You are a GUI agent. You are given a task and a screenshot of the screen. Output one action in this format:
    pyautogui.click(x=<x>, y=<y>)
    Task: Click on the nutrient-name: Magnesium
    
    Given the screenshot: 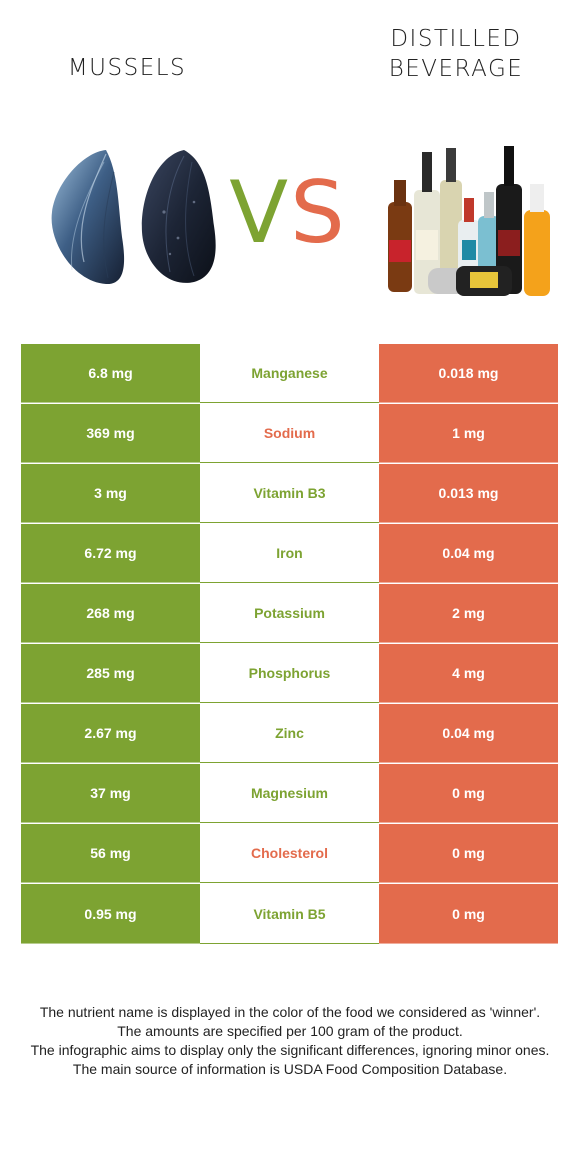 What is the action you would take?
    pyautogui.click(x=289, y=793)
    